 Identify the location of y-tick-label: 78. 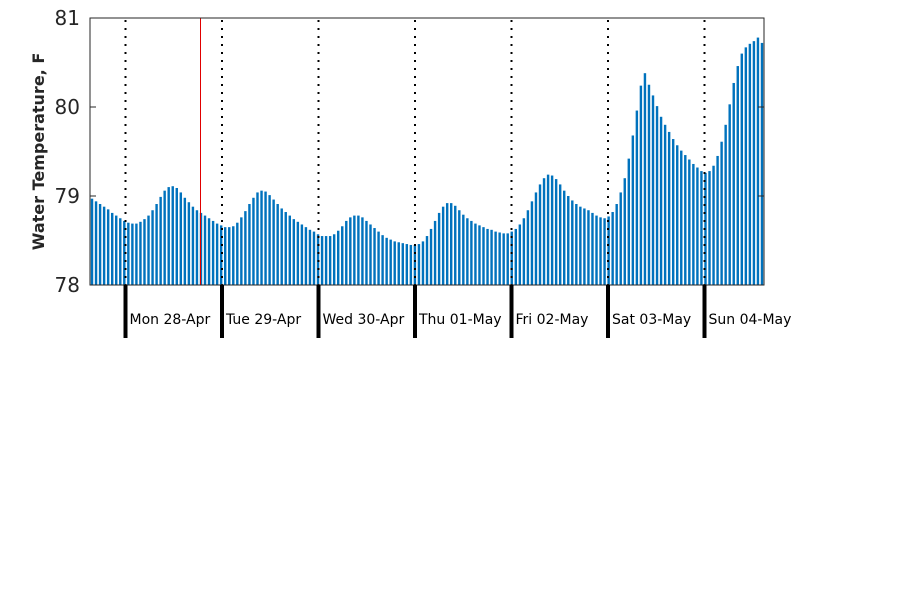
(67, 285).